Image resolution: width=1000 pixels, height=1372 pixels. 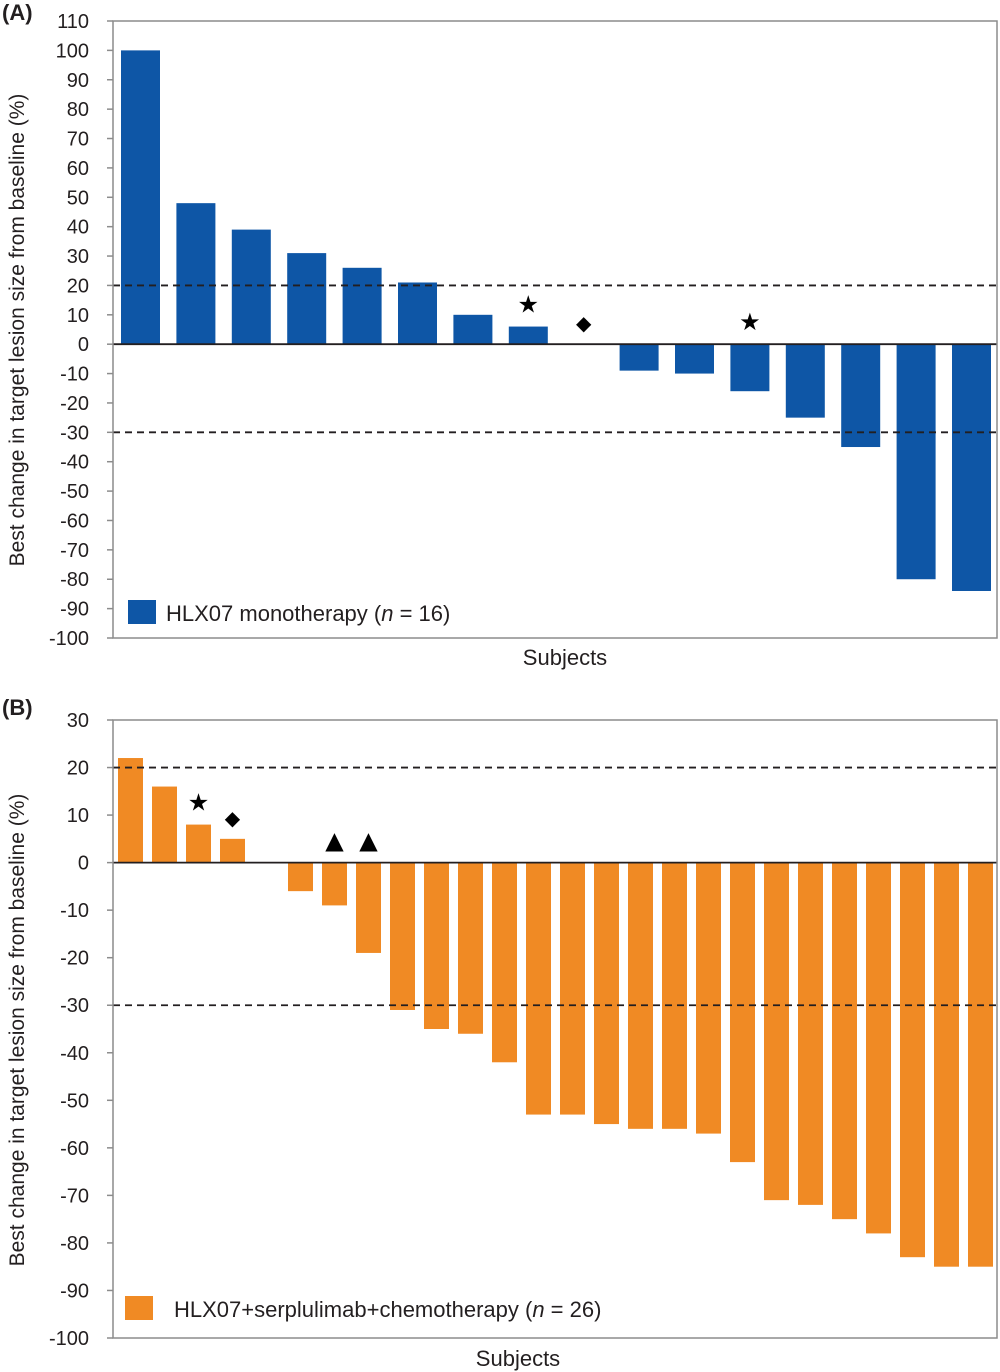 I want to click on panel-b-legend-suffix: = 26), so click(x=573, y=1309).